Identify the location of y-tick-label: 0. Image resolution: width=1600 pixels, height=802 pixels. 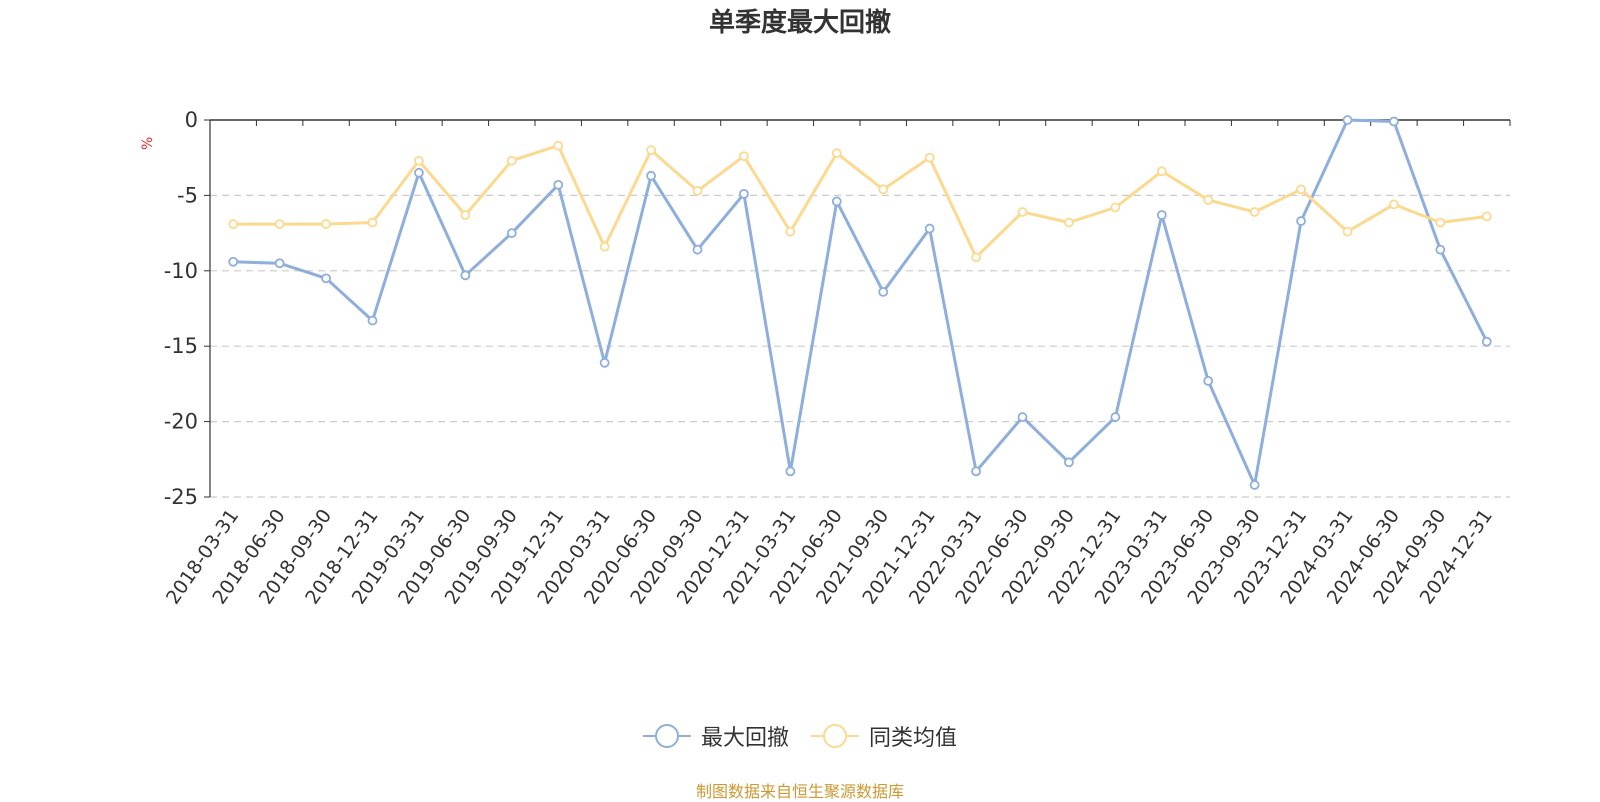
(191, 120).